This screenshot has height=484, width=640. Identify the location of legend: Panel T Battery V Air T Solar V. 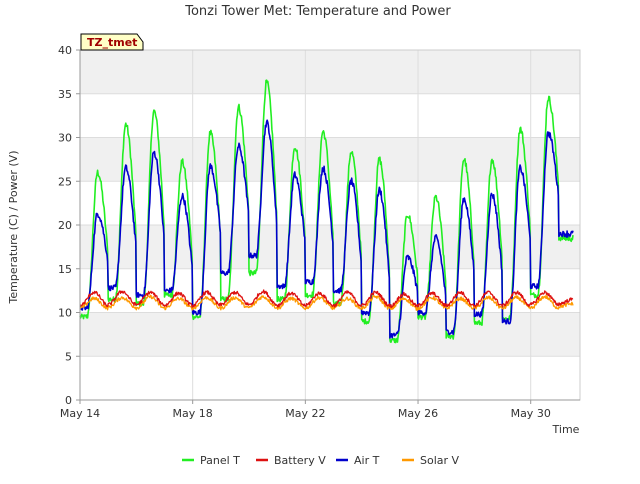
(321, 460).